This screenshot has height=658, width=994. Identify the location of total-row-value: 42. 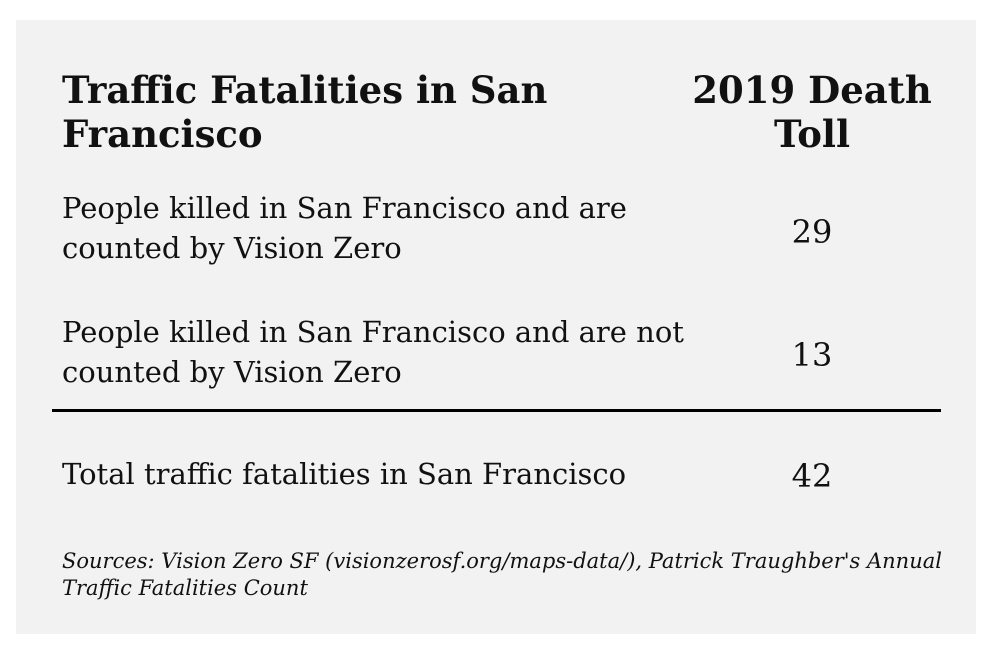
(812, 476).